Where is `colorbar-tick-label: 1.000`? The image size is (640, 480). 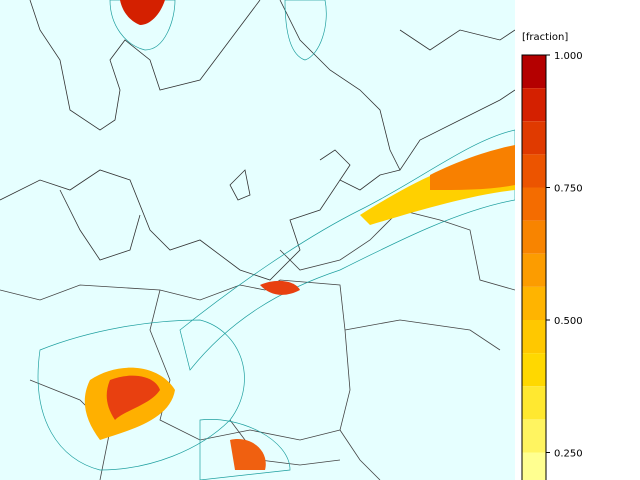 colorbar-tick-label: 1.000 is located at coordinates (568, 56).